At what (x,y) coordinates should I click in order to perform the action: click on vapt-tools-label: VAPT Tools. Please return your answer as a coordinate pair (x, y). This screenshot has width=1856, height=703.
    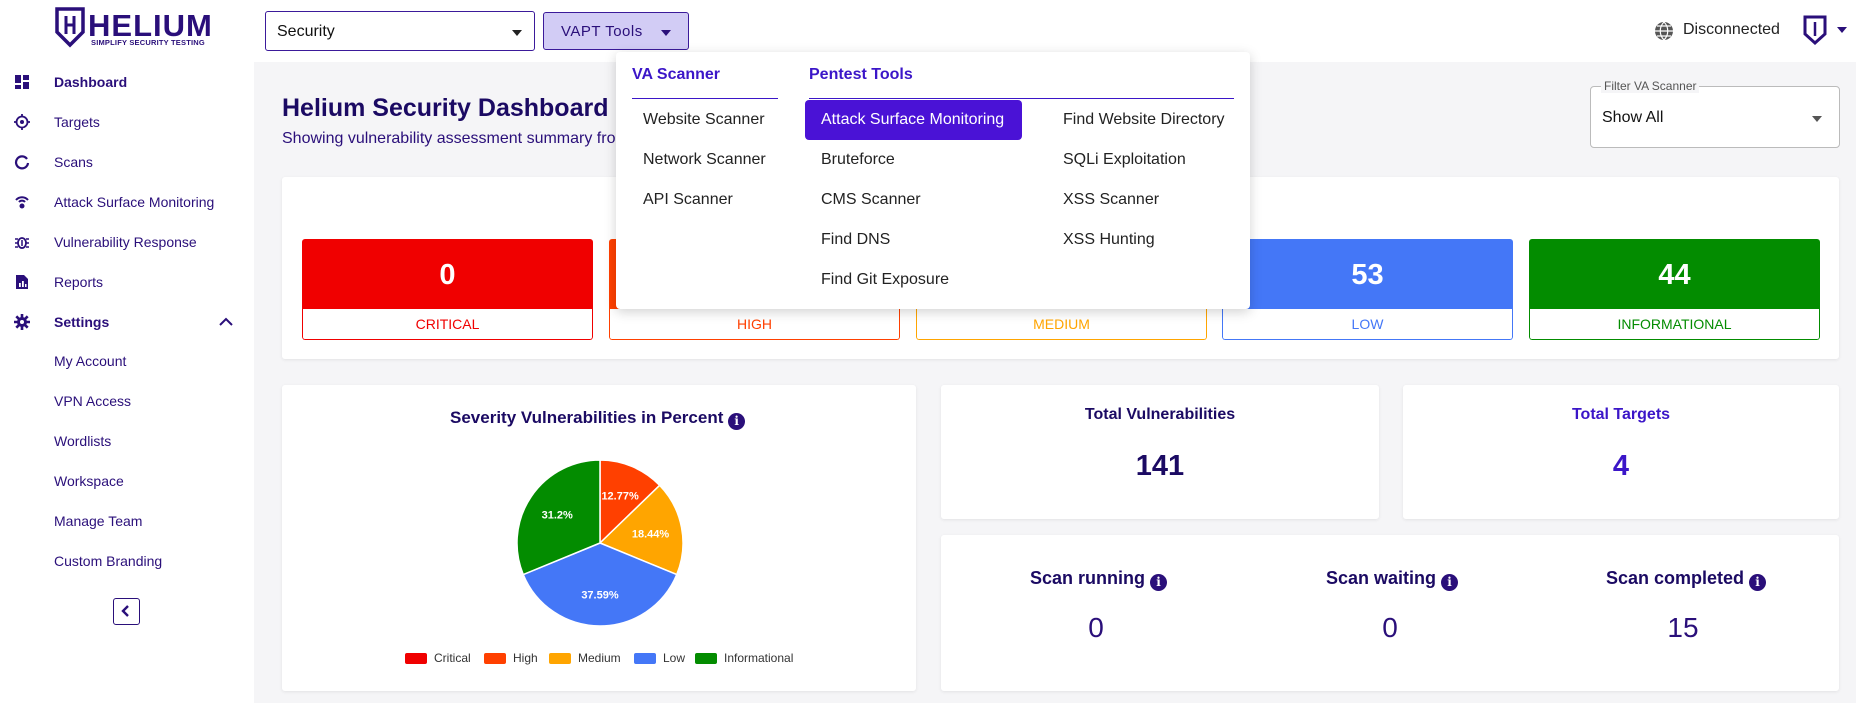
    Looking at the image, I should click on (602, 31).